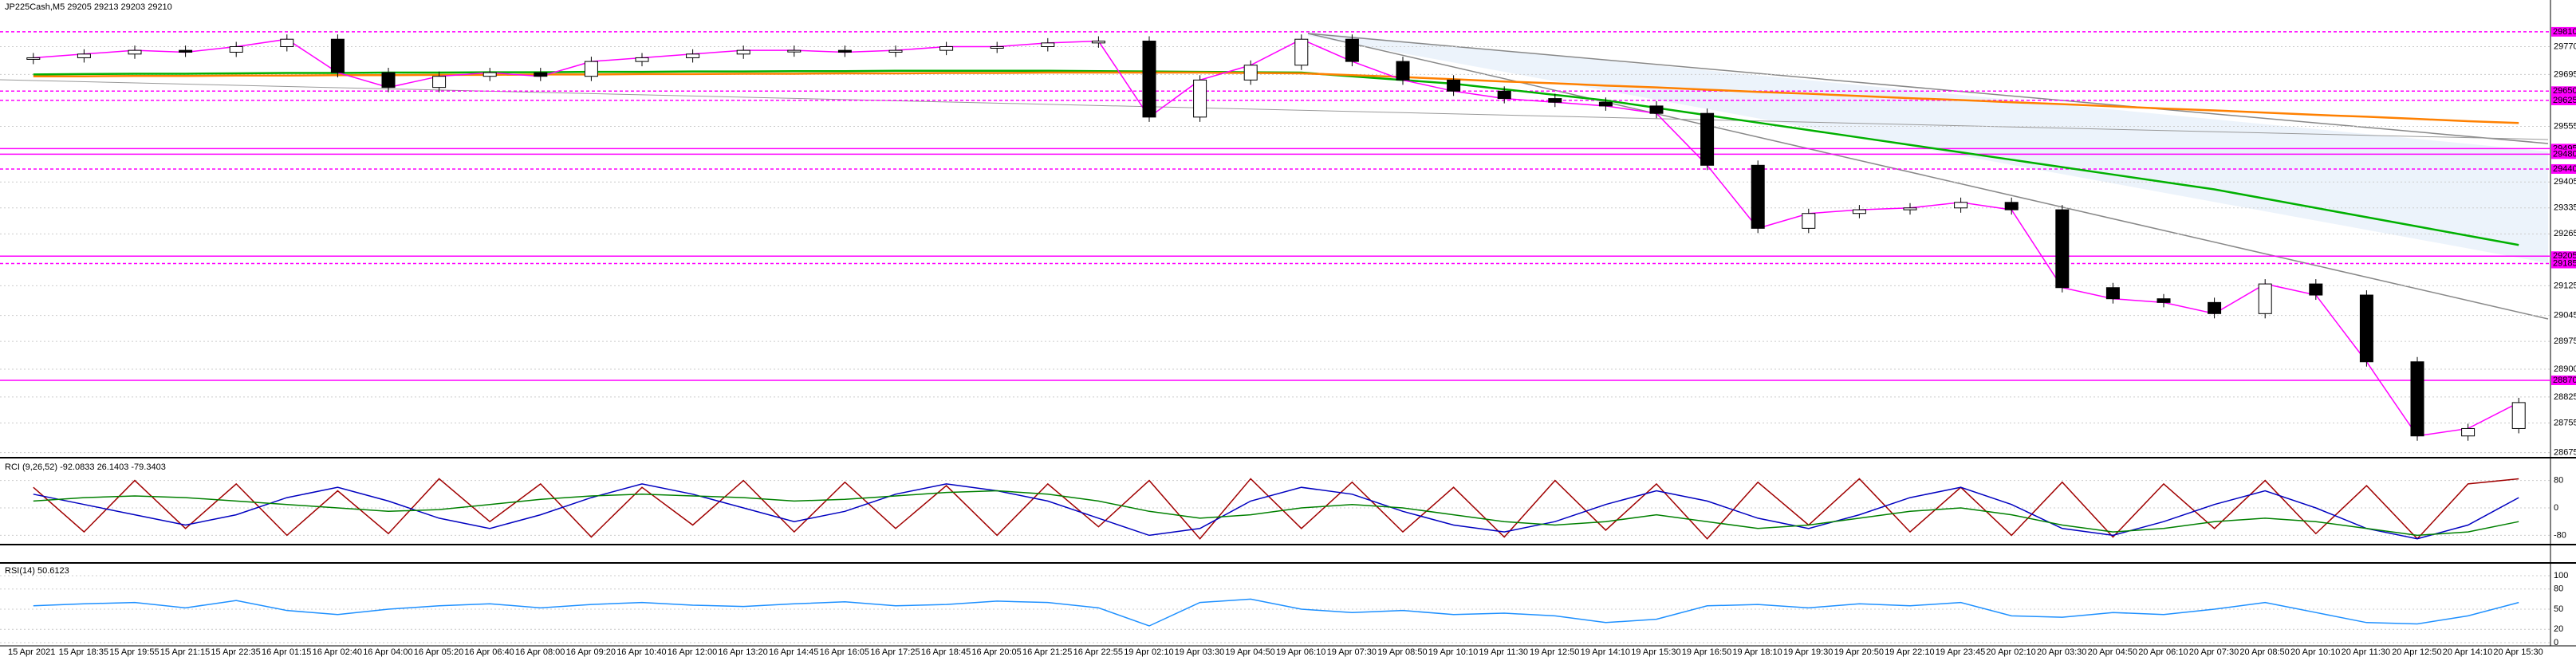  I want to click on x-tick-label: 19 Apr 23:45, so click(1960, 652).